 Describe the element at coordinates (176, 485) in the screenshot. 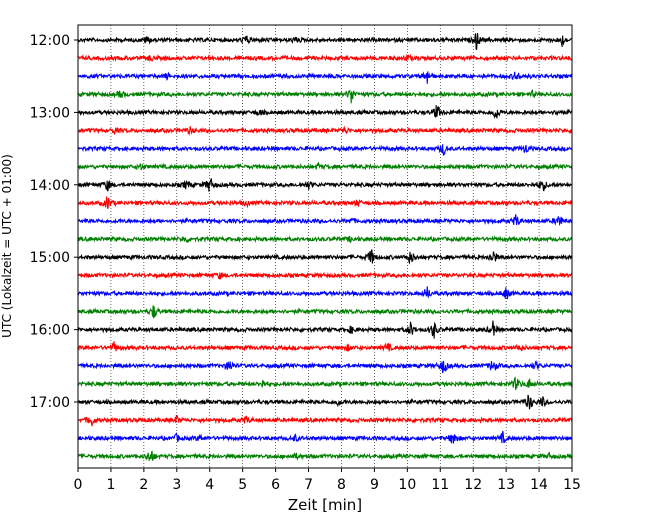

I see `x-tick-label: 3` at that location.